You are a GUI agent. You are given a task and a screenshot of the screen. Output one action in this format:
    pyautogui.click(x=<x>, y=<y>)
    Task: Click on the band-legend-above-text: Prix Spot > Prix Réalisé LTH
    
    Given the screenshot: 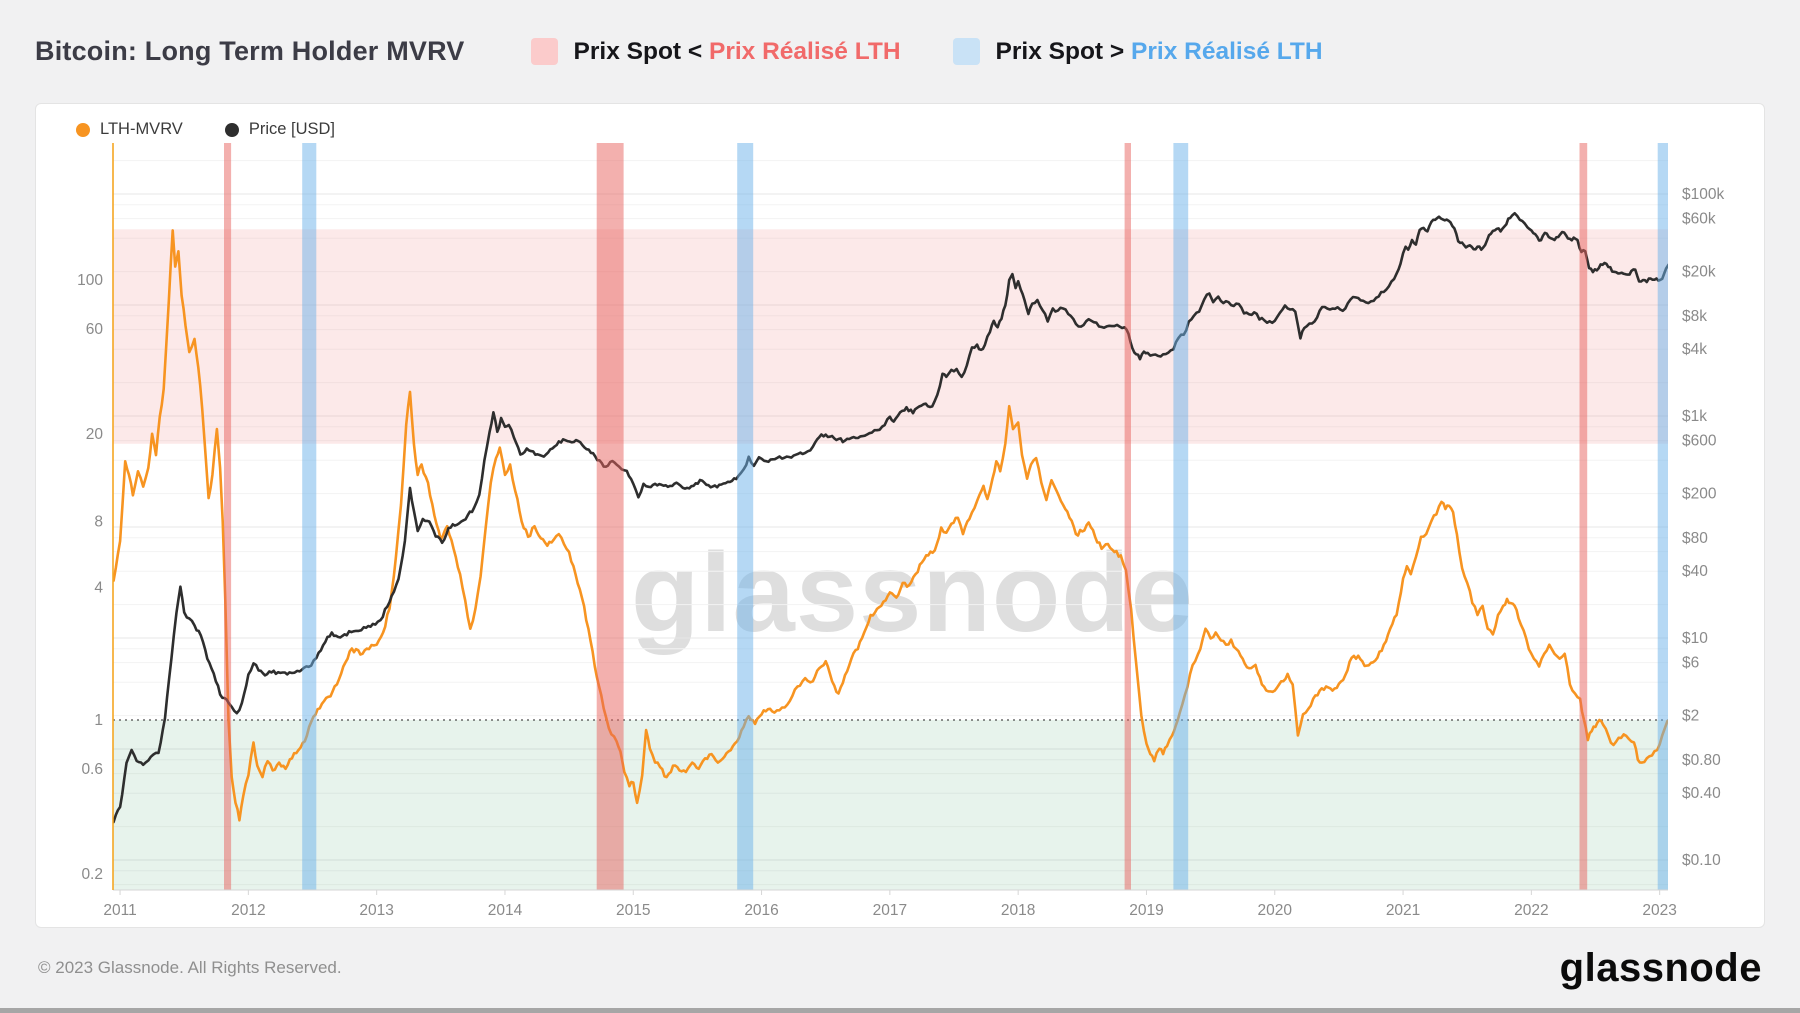 What is the action you would take?
    pyautogui.click(x=1159, y=51)
    